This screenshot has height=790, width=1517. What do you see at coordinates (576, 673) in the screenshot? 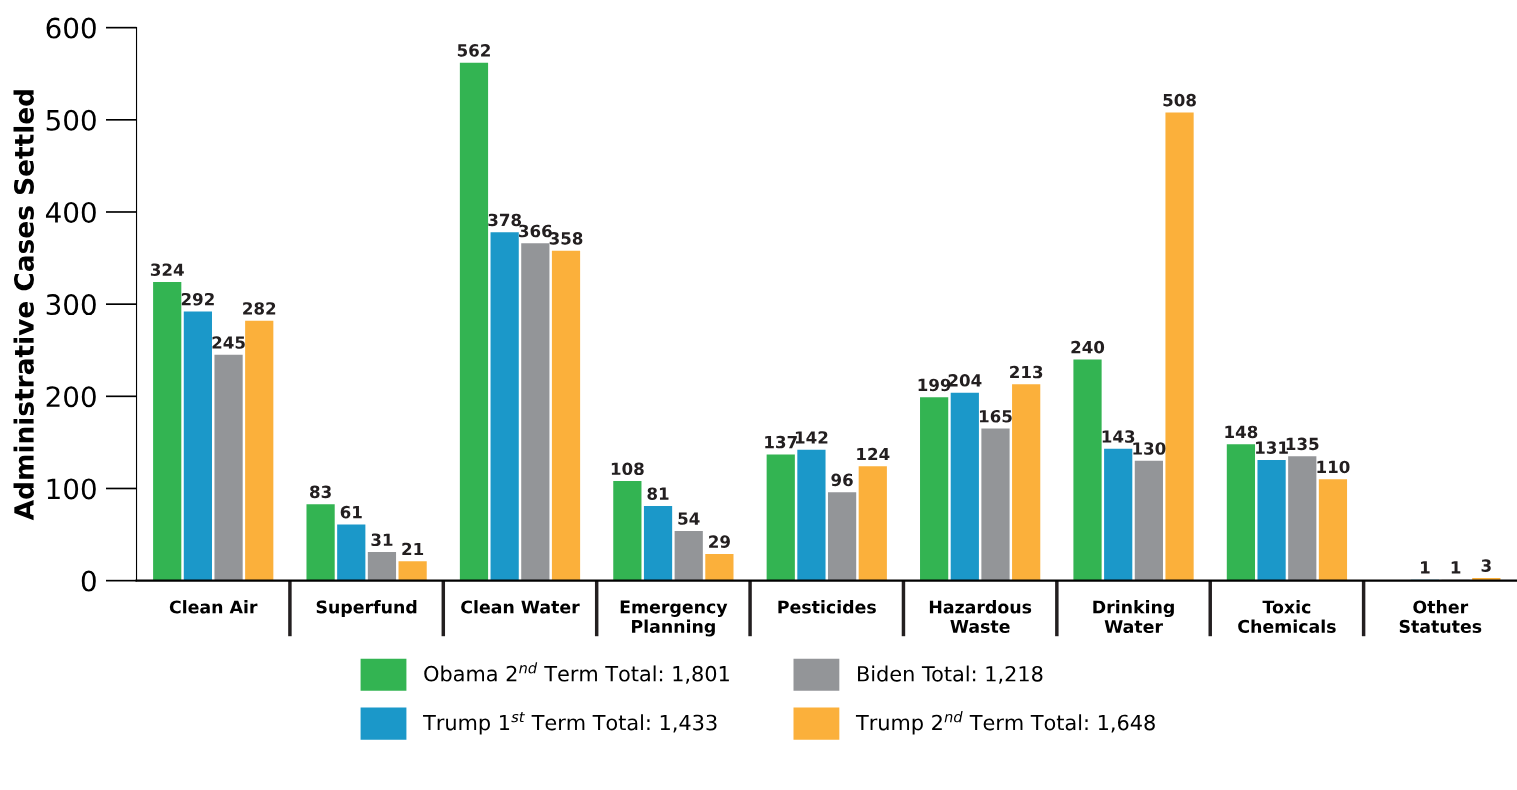
I see `legend-label: Obama 2$^{nd}$ Term Total: 1,801` at bounding box center [576, 673].